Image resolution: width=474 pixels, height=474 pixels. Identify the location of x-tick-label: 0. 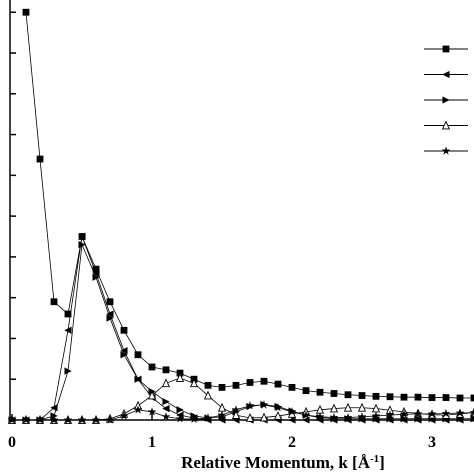
(12, 442).